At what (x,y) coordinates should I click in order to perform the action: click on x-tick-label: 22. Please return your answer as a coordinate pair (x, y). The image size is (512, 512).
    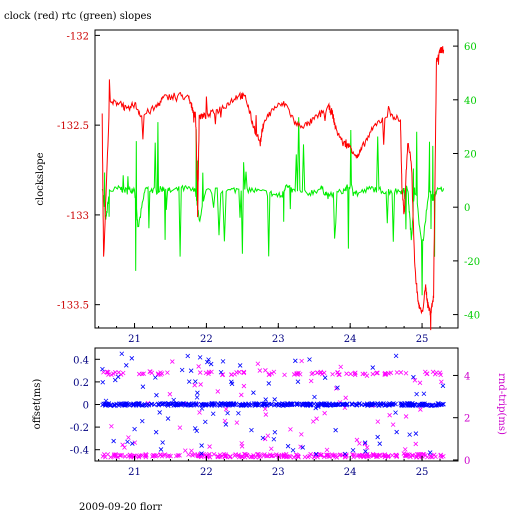
    Looking at the image, I should click on (206, 472).